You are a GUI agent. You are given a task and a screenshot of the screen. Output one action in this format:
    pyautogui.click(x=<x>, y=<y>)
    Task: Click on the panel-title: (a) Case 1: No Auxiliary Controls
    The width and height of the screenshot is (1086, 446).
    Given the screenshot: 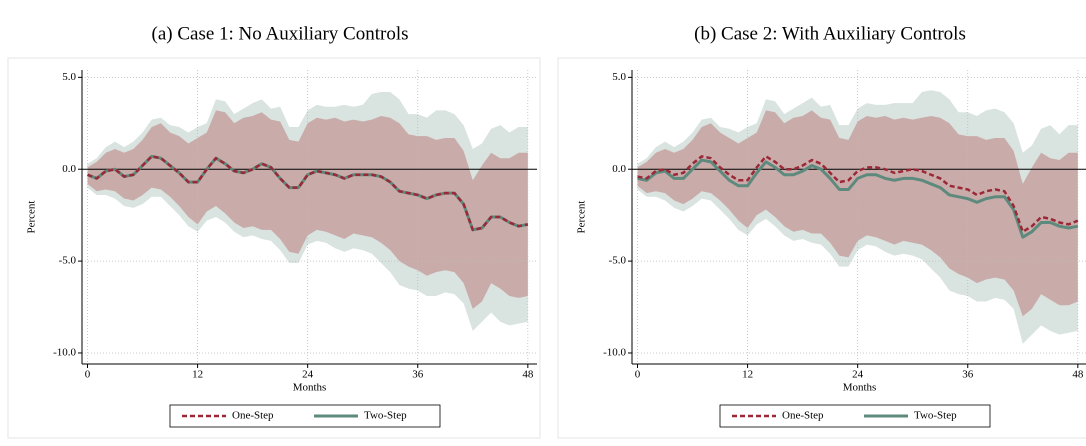 What is the action you would take?
    pyautogui.click(x=280, y=33)
    